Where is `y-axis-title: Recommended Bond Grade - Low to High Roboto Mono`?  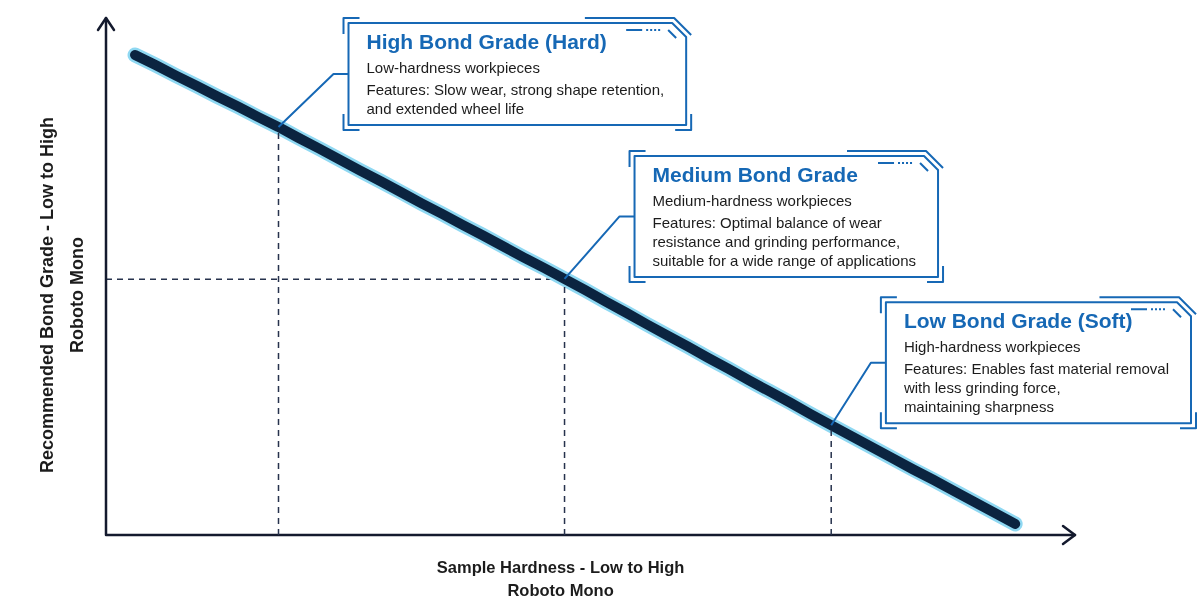
y-axis-title: Recommended Bond Grade - Low to High Roboto Mono is located at coordinates (61, 294).